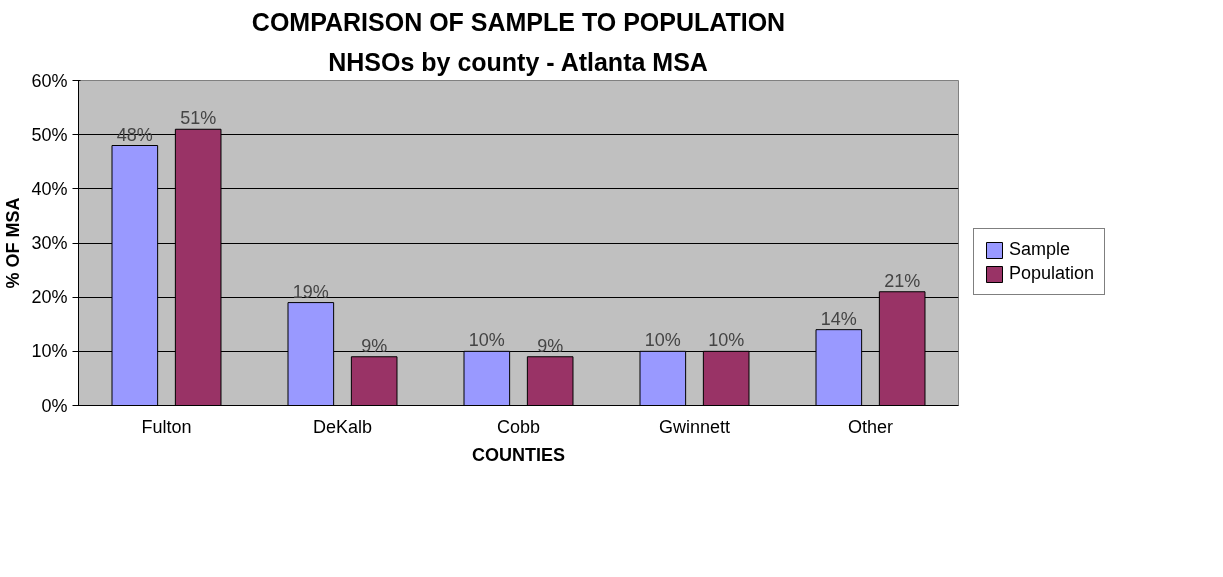 Image resolution: width=1223 pixels, height=577 pixels. I want to click on data-label: 51%, so click(198, 118).